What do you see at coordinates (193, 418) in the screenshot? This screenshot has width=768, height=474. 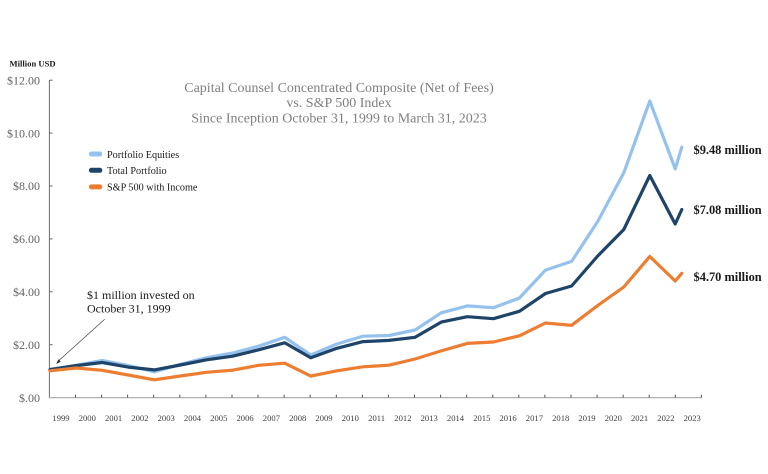 I see `svg-text: 2004` at bounding box center [193, 418].